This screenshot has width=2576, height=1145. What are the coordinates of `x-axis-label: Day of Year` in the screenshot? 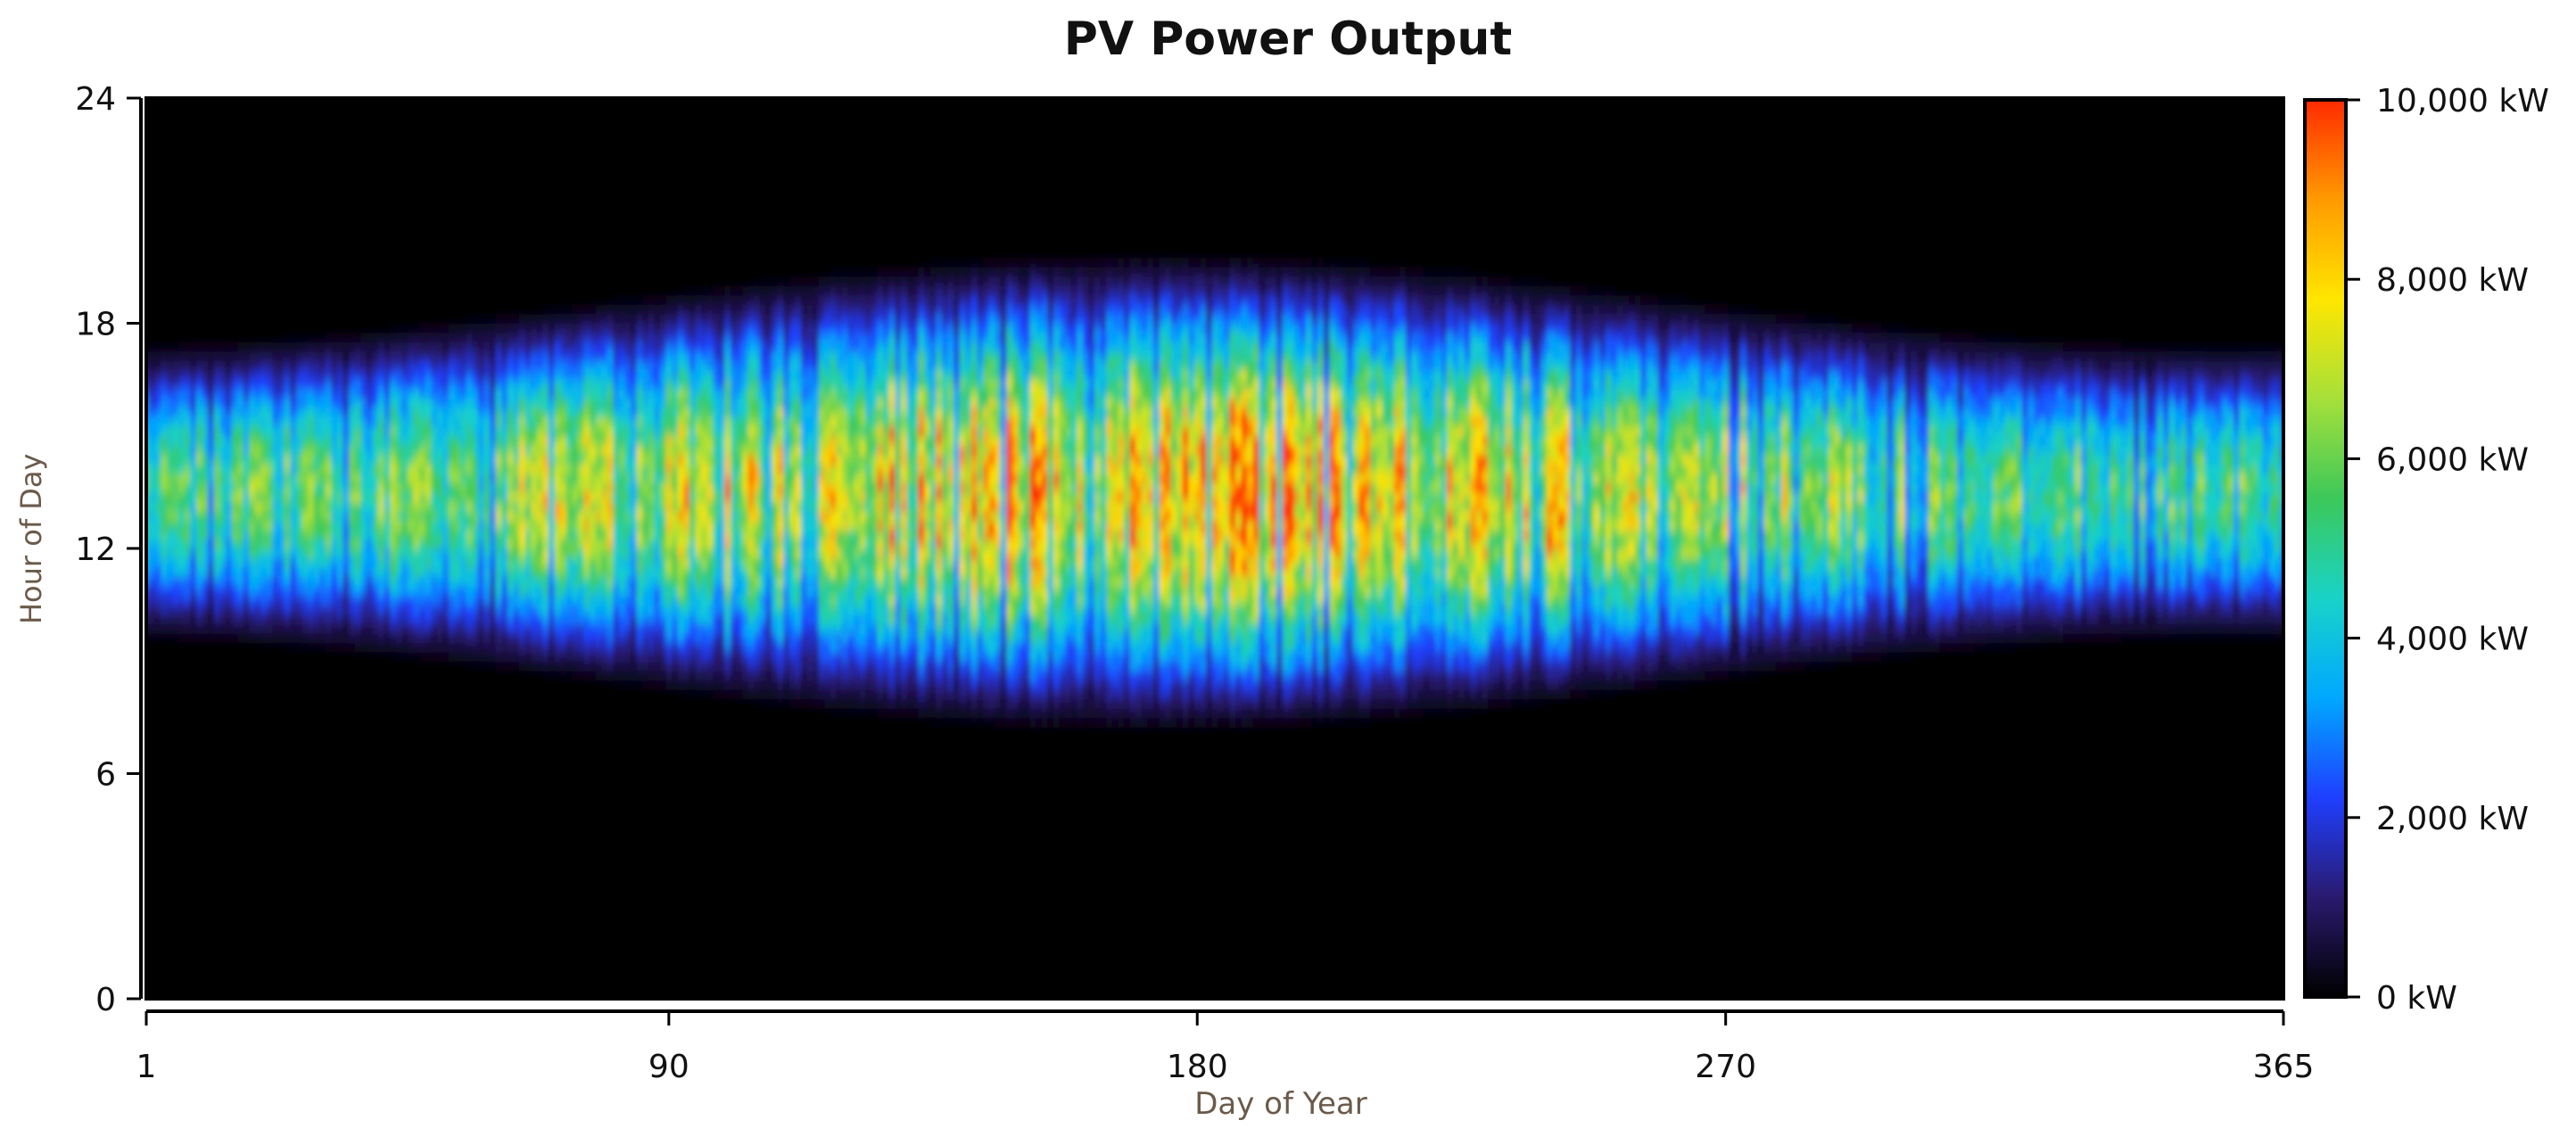 It's located at (1280, 1104).